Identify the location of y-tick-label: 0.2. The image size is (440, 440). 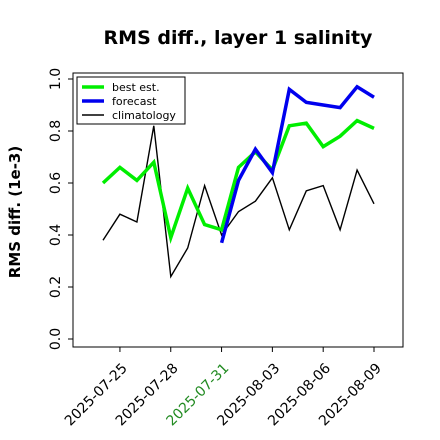
(56, 287).